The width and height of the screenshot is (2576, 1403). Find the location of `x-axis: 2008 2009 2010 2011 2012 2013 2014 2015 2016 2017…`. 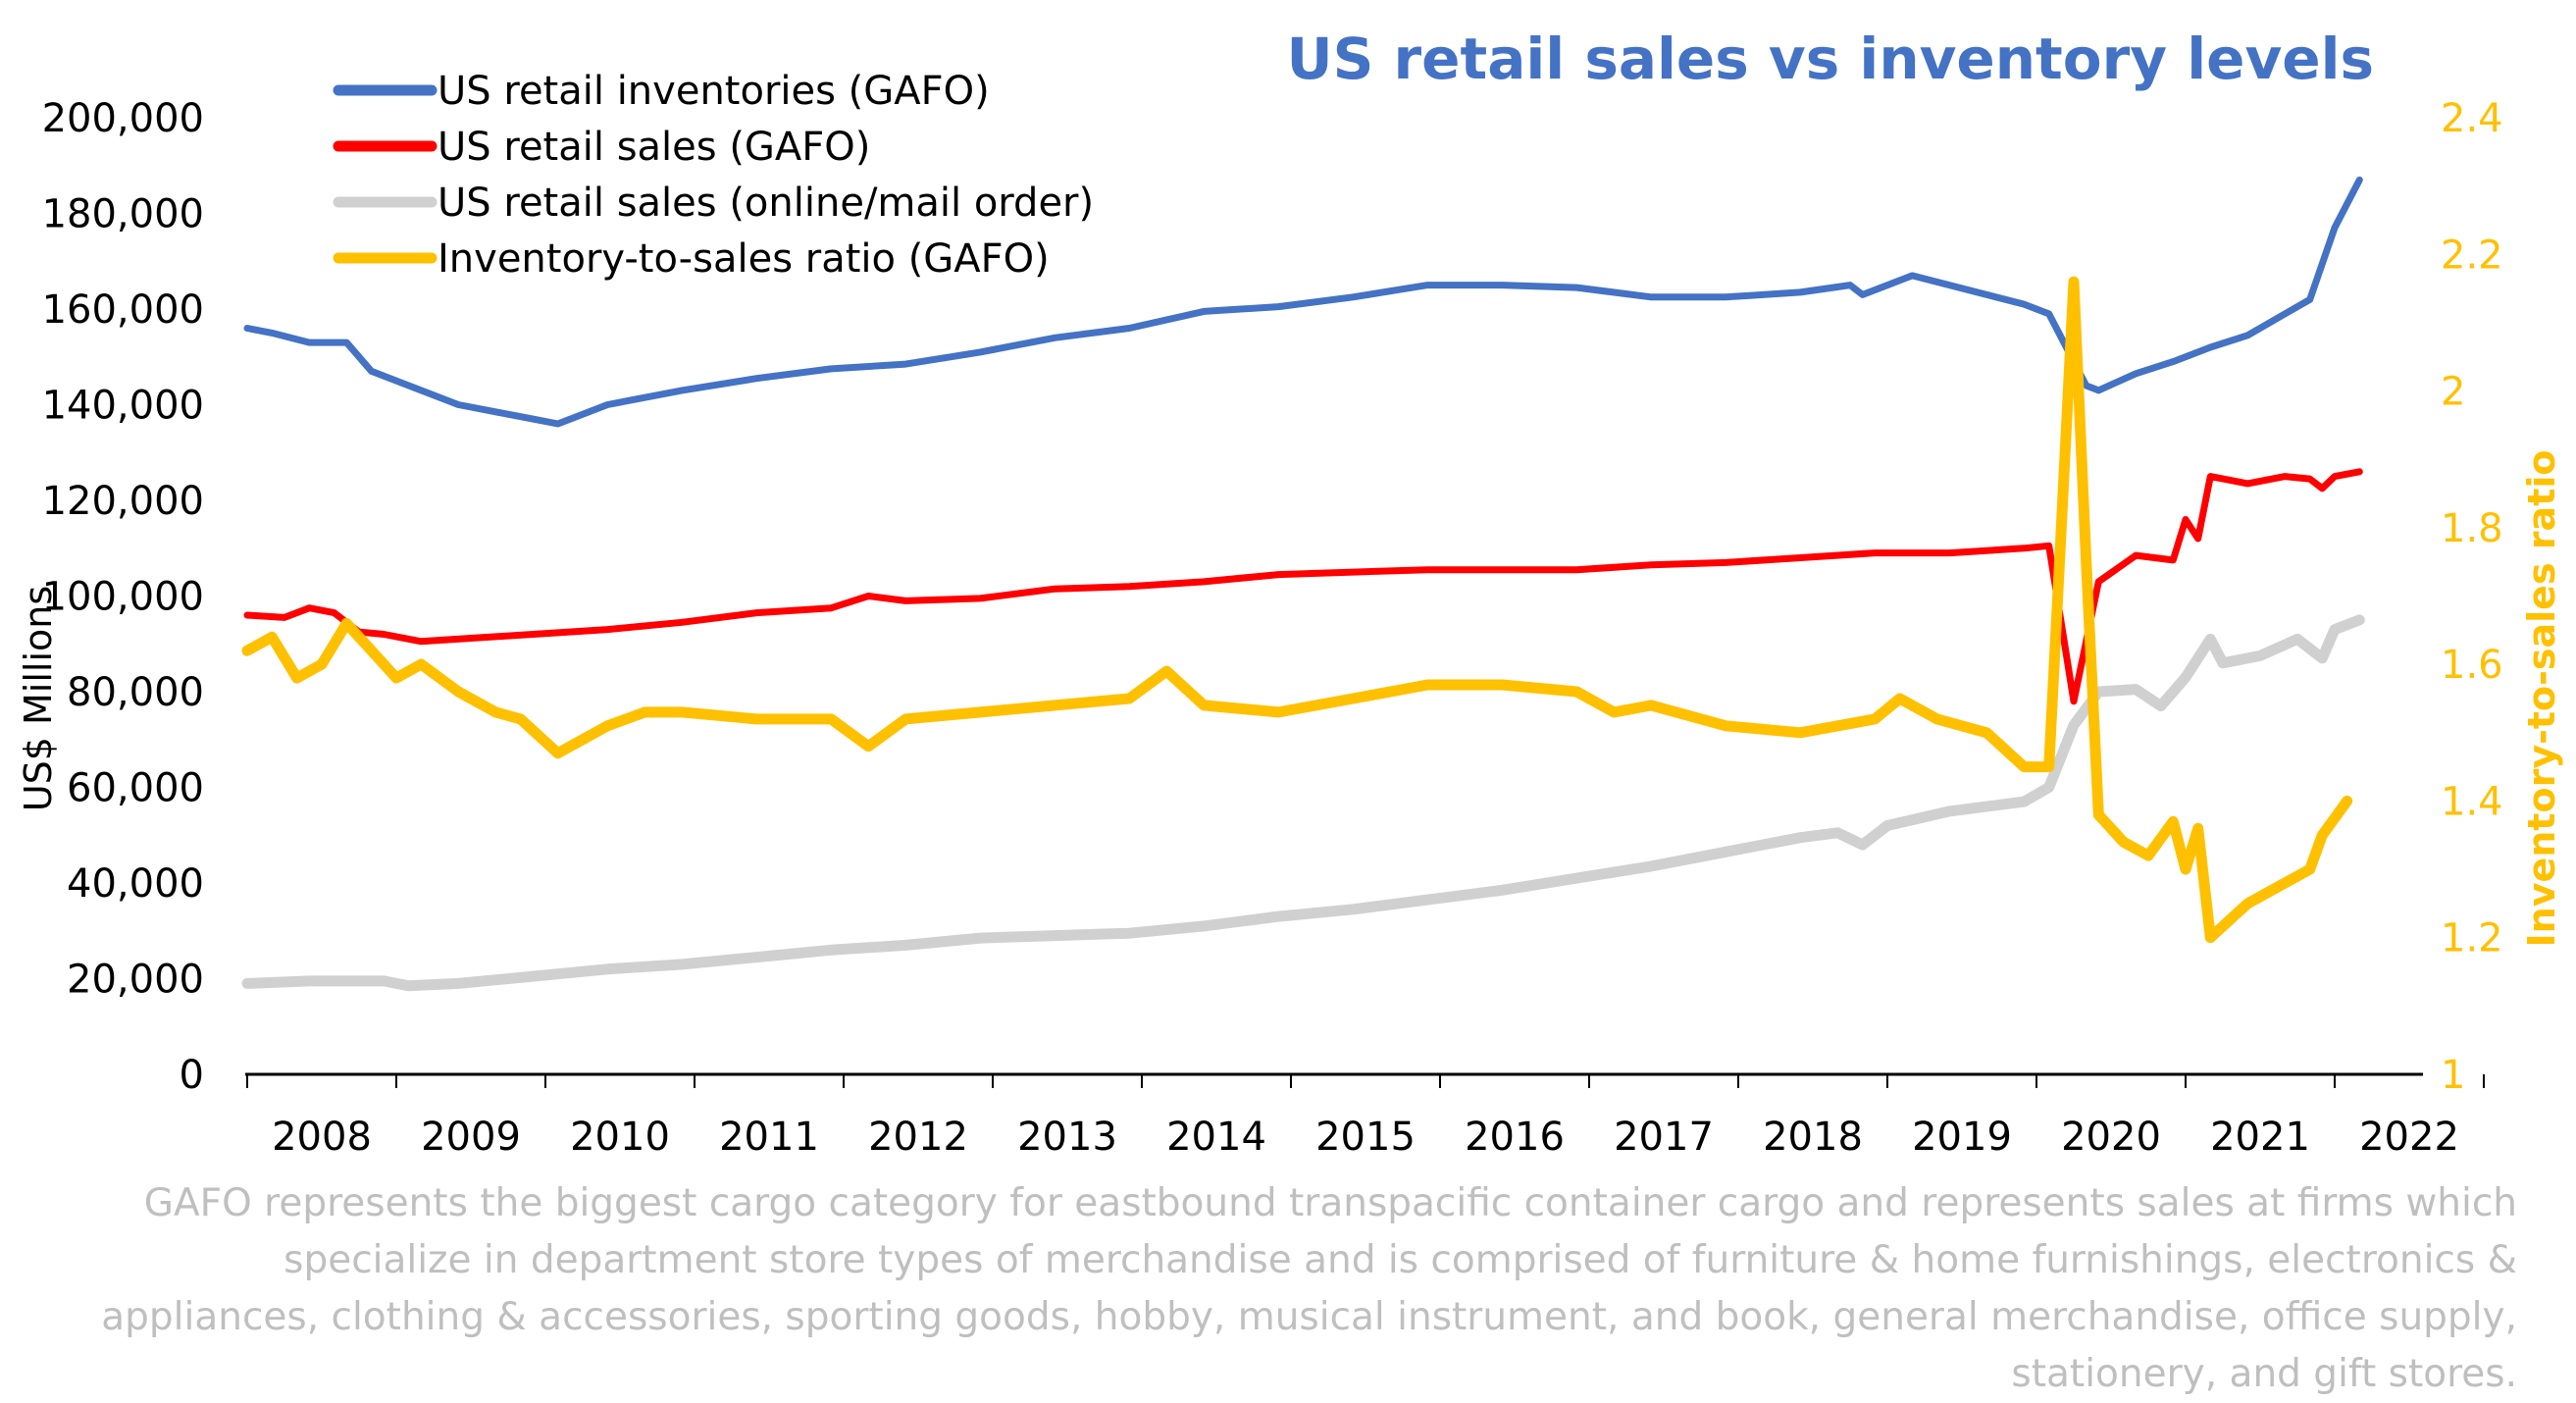

x-axis: 2008 2009 2010 2011 2012 2013 2014 2015 2016 2017… is located at coordinates (1365, 1116).